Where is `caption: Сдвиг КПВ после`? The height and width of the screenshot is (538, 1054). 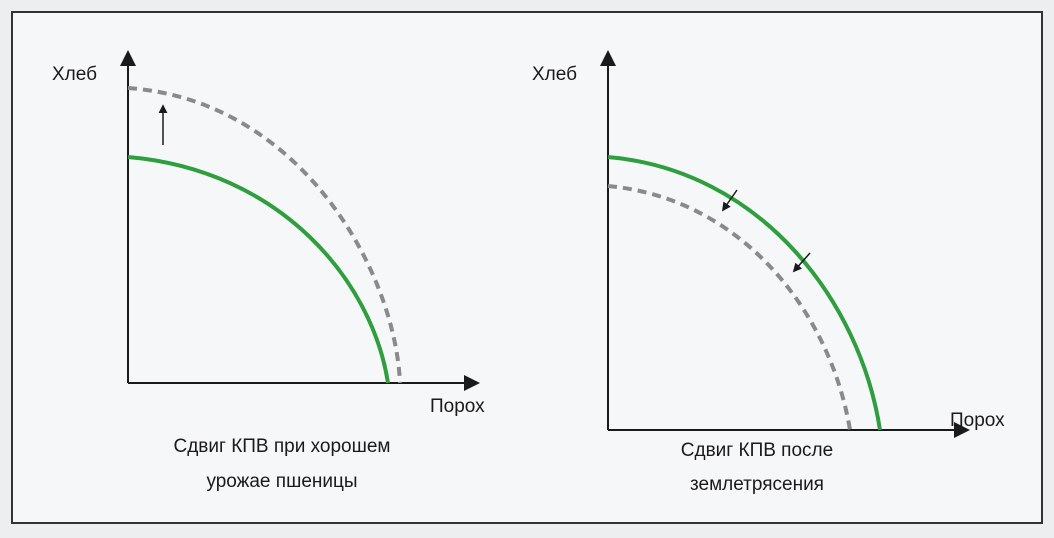 caption: Сдвиг КПВ после is located at coordinates (757, 450).